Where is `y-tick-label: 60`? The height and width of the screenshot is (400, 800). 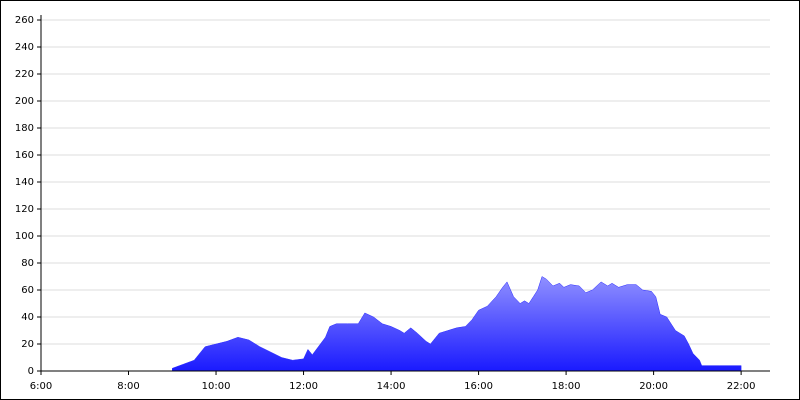
y-tick-label: 60 is located at coordinates (27, 290).